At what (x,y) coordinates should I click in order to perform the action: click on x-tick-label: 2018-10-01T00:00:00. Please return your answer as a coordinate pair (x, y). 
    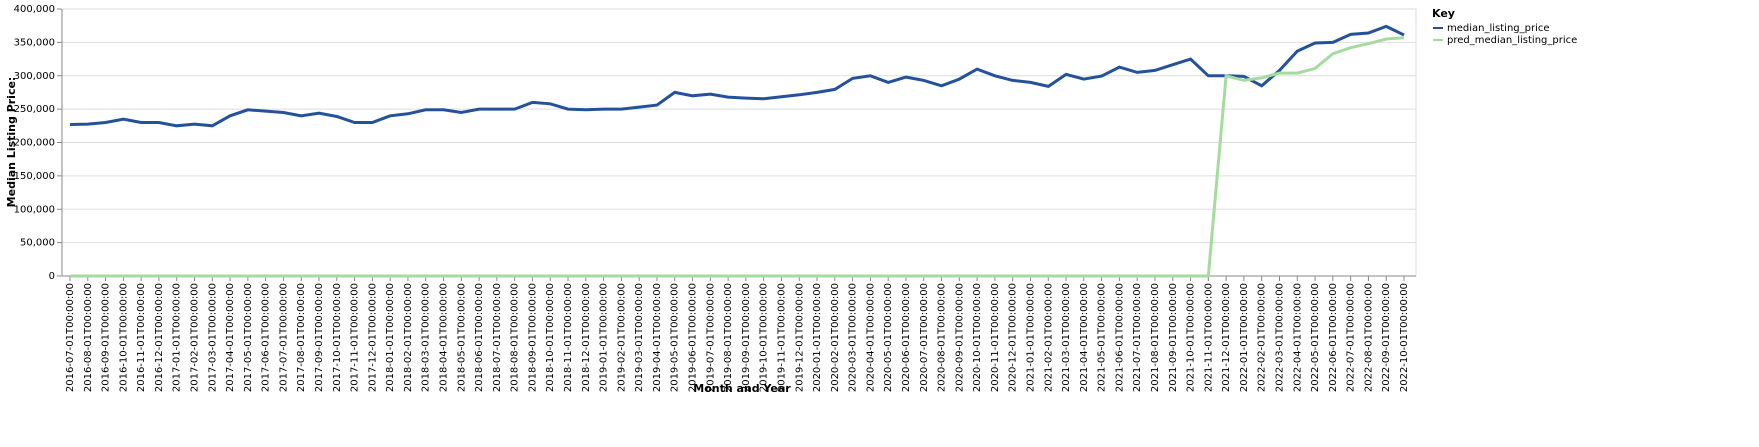
    Looking at the image, I should click on (550, 337).